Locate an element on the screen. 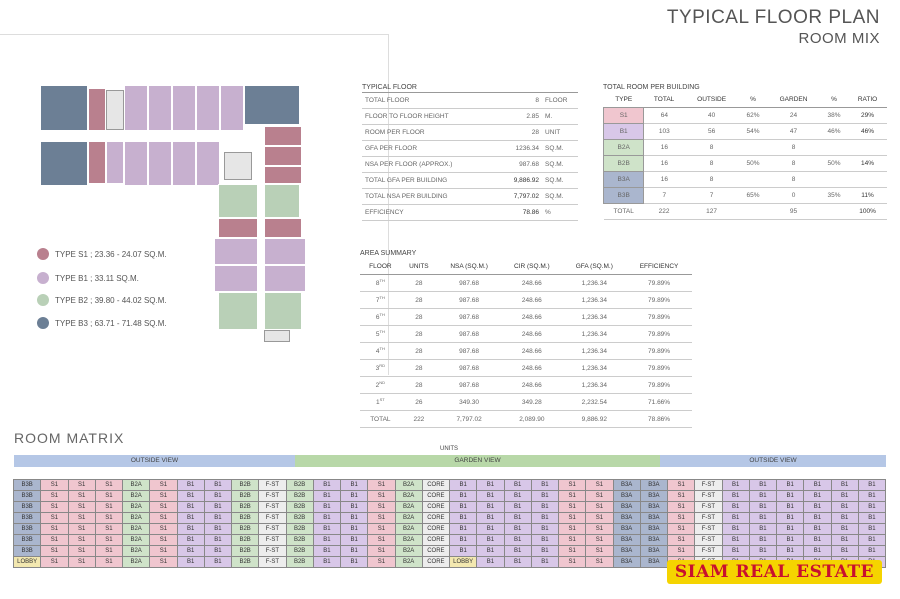 This screenshot has height=599, width=900. table-row: TOTAL GFA PER BUILDING 9,886.92 SQ.M. is located at coordinates (470, 180).